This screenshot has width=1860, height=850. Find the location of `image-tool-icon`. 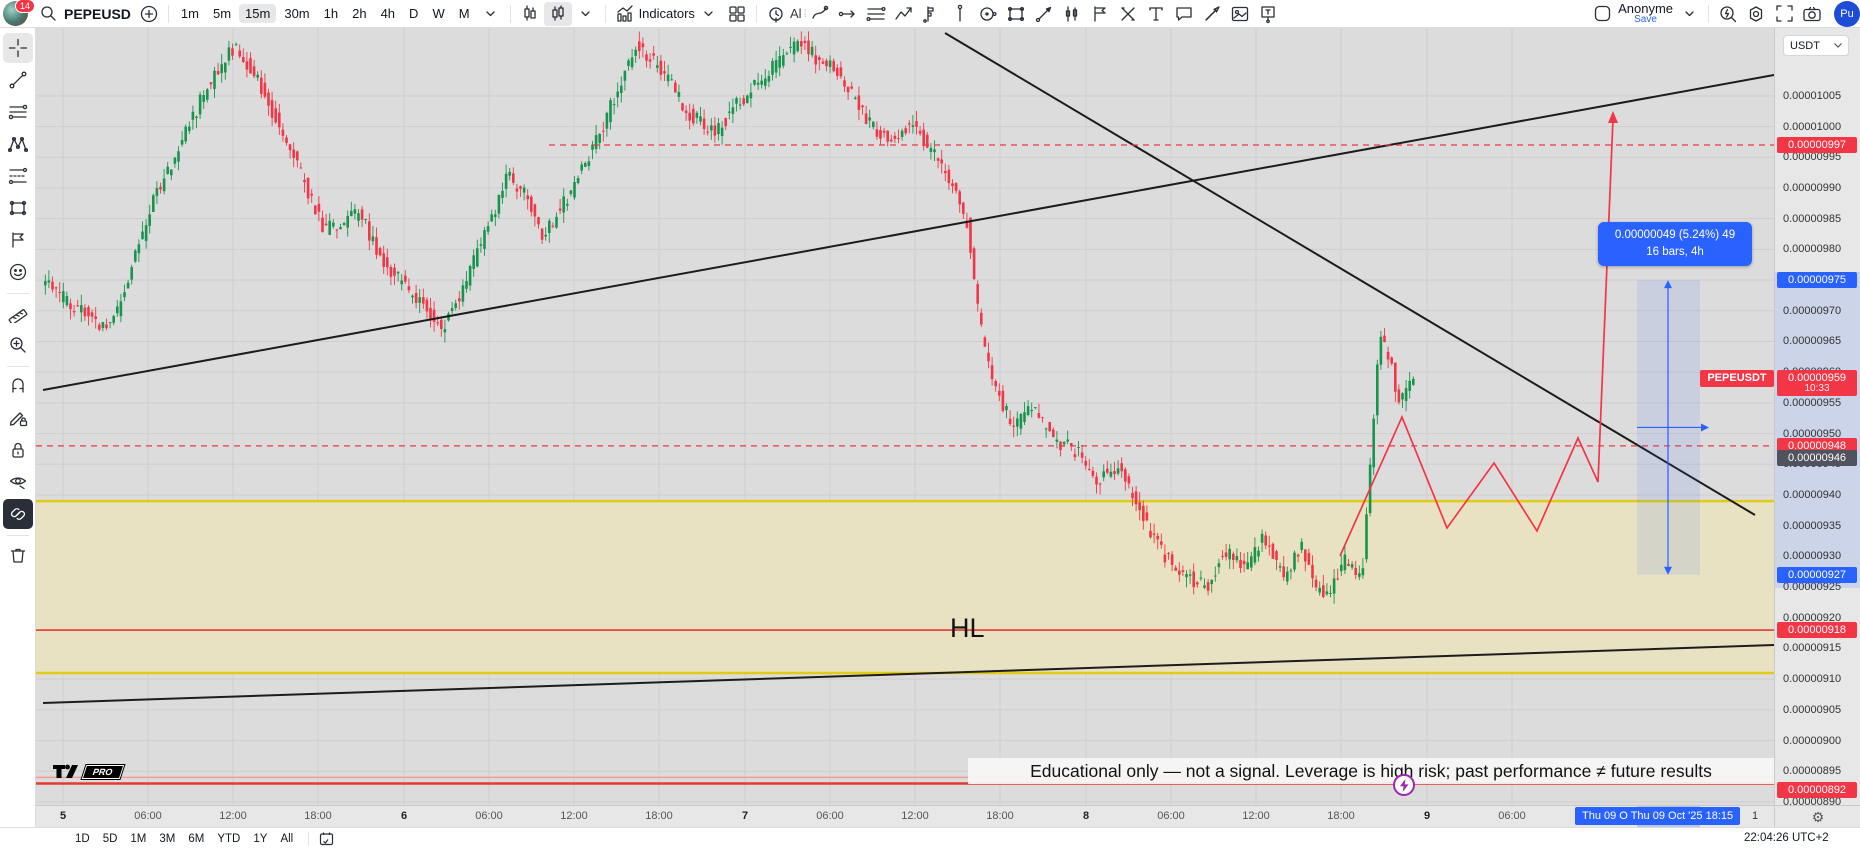

image-tool-icon is located at coordinates (1240, 14).